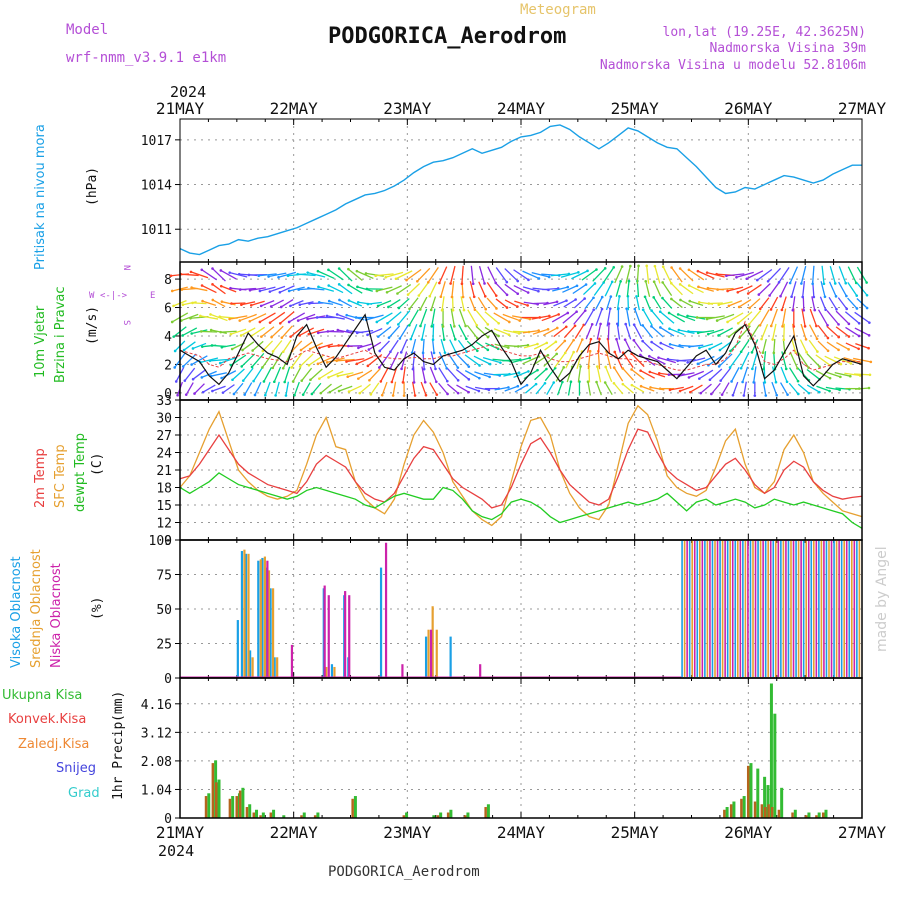 The width and height of the screenshot is (900, 900). I want to click on compass-e: E, so click(152, 296).